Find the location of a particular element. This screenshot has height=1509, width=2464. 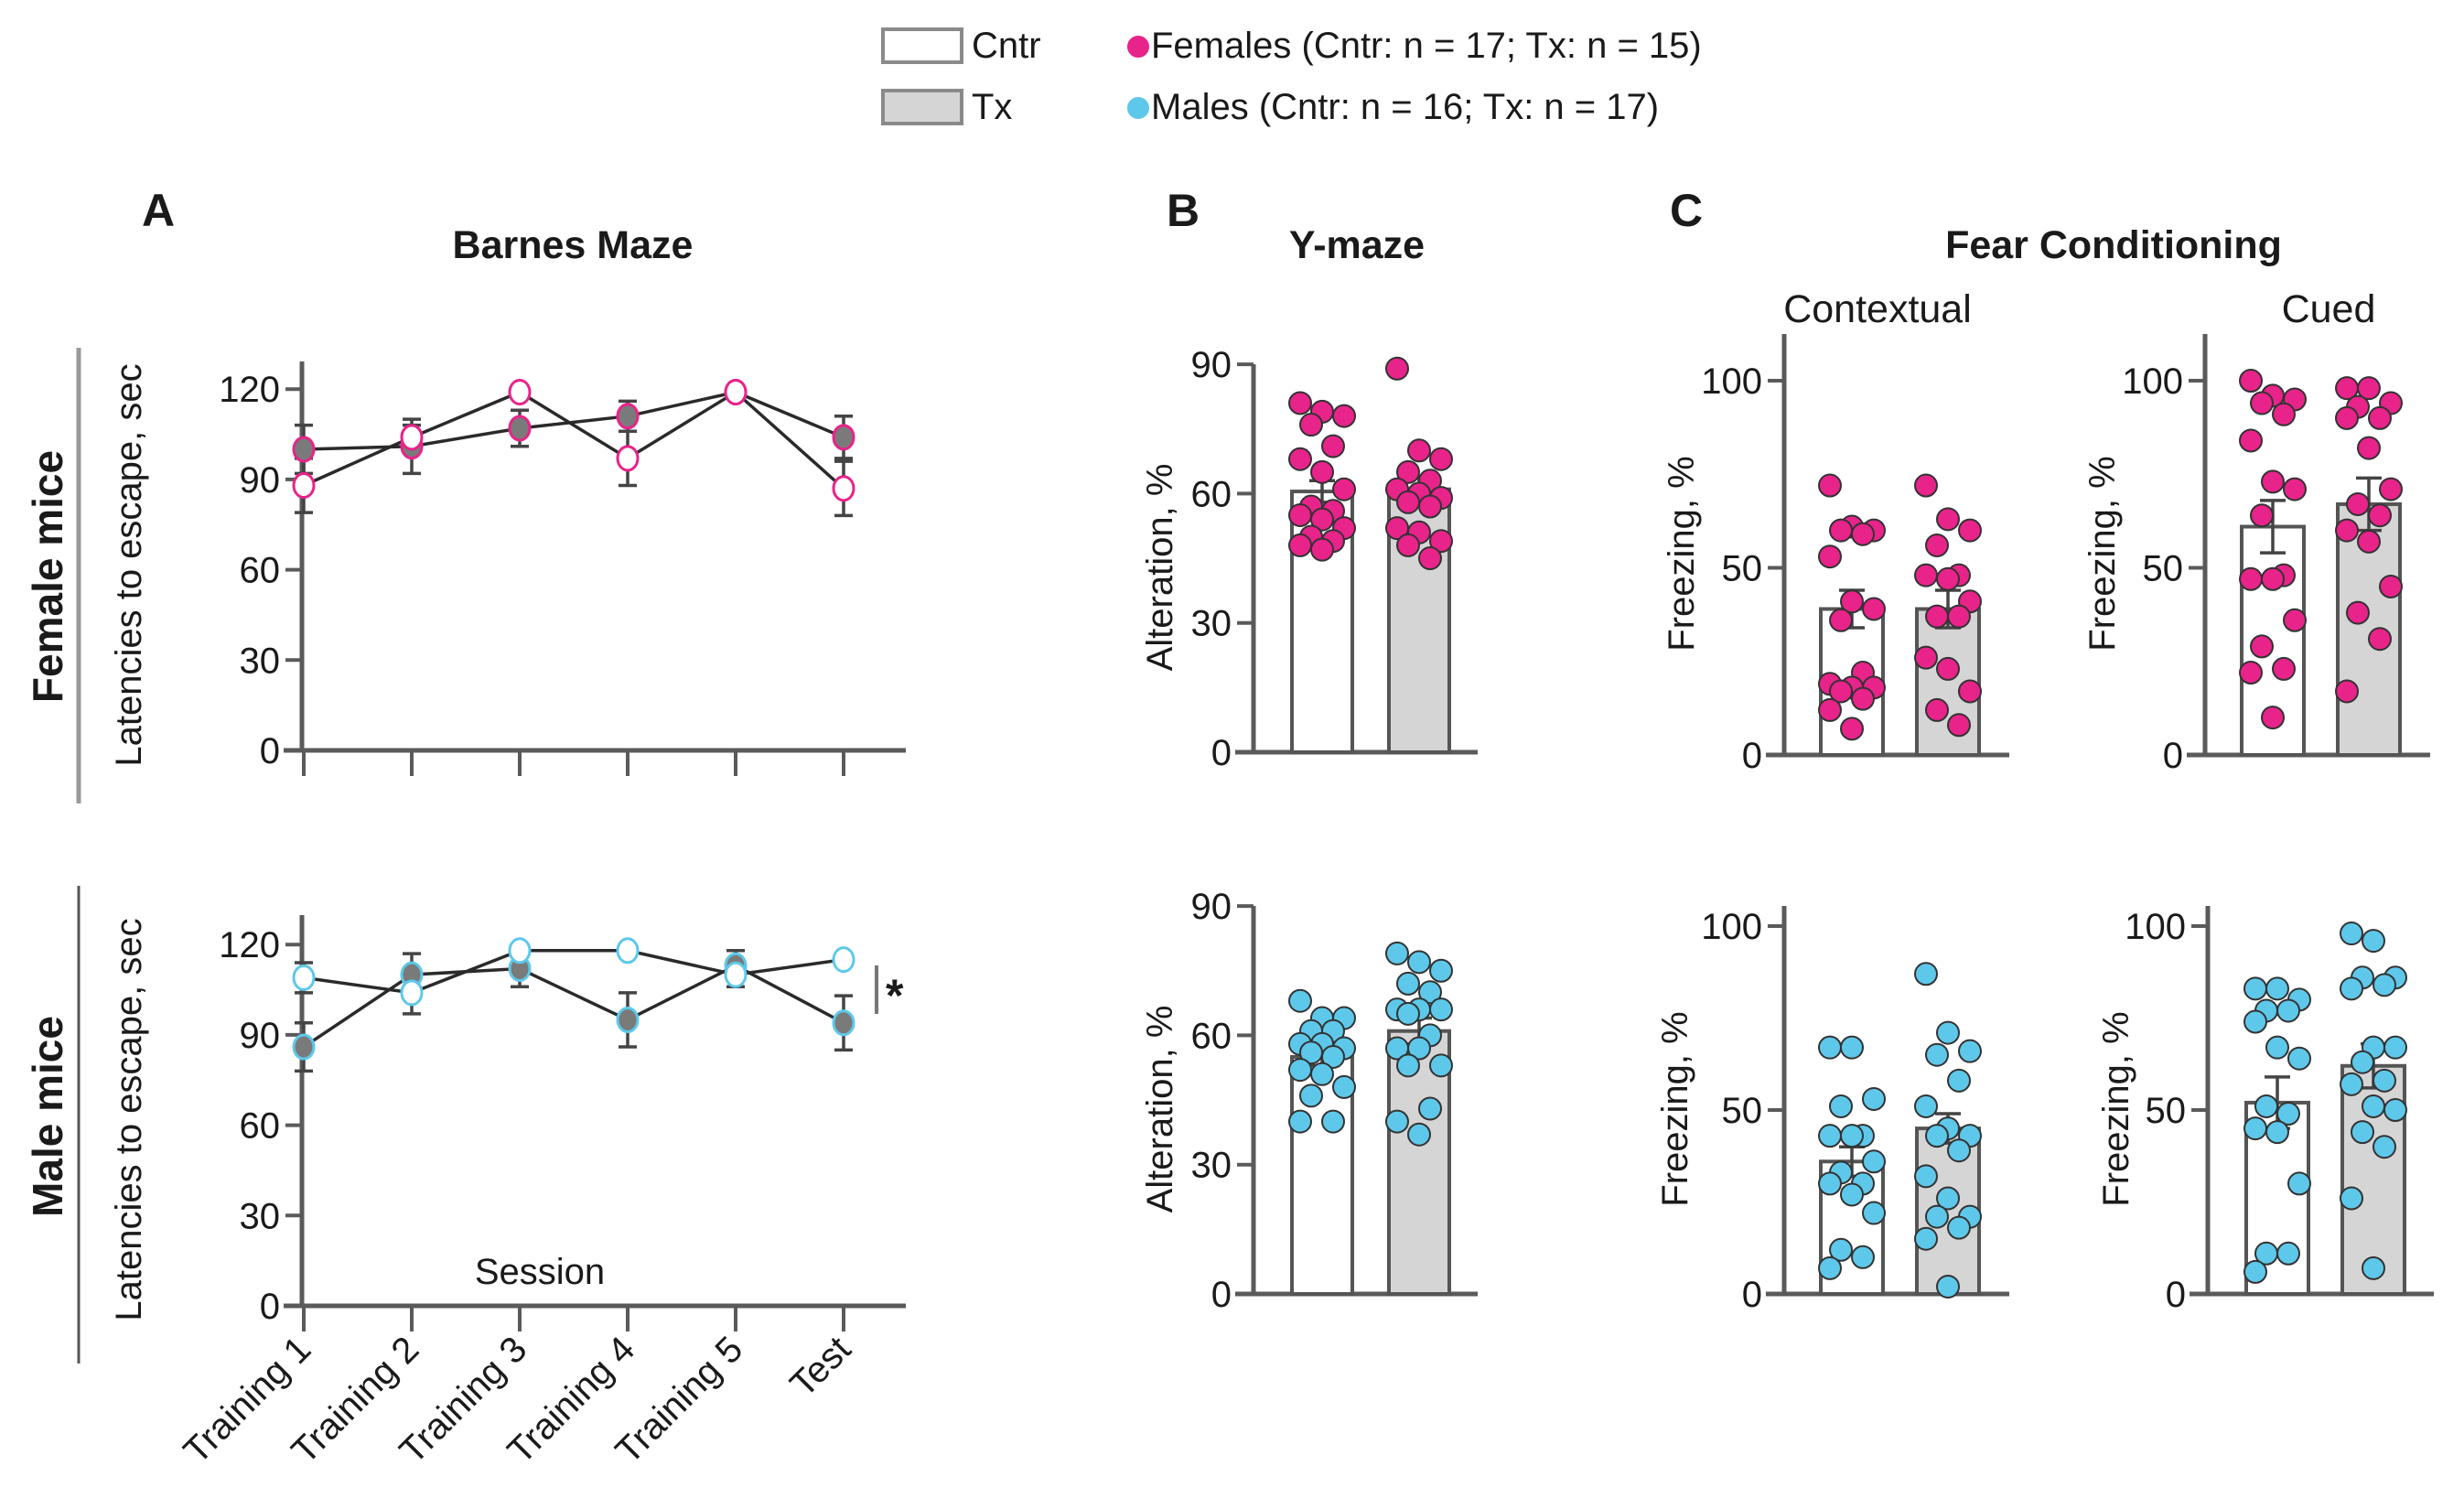

legend-label-cntr: Cntr is located at coordinates (1006, 46).